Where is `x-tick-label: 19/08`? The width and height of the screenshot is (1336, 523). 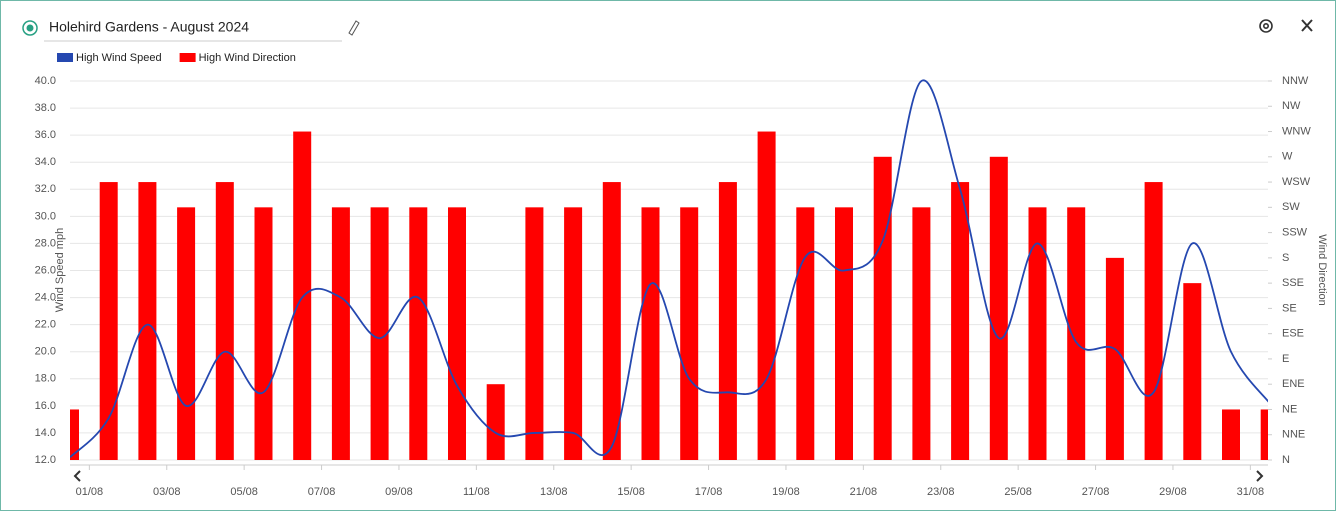 x-tick-label: 19/08 is located at coordinates (786, 492).